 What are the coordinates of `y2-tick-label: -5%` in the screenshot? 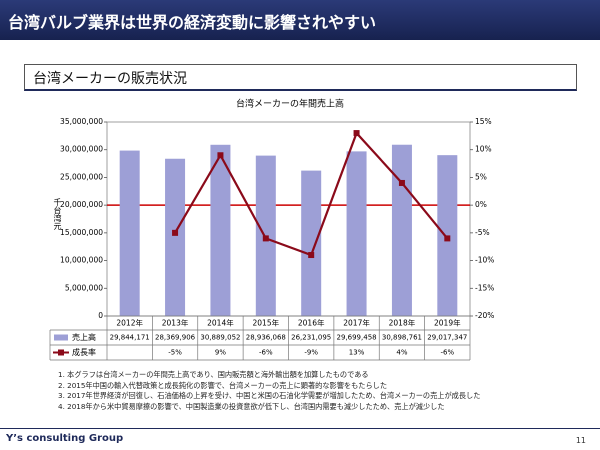 It's located at (482, 232).